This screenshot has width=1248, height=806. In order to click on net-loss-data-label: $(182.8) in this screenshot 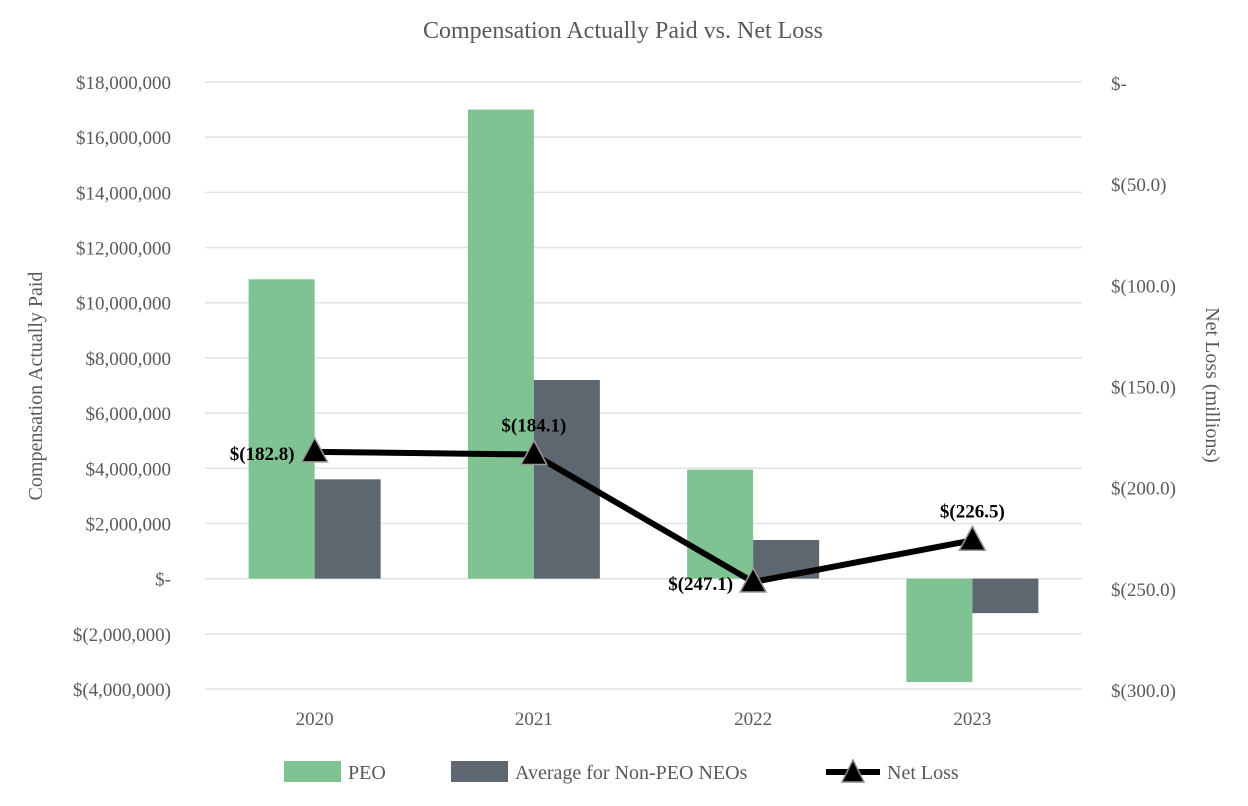, I will do `click(262, 454)`.